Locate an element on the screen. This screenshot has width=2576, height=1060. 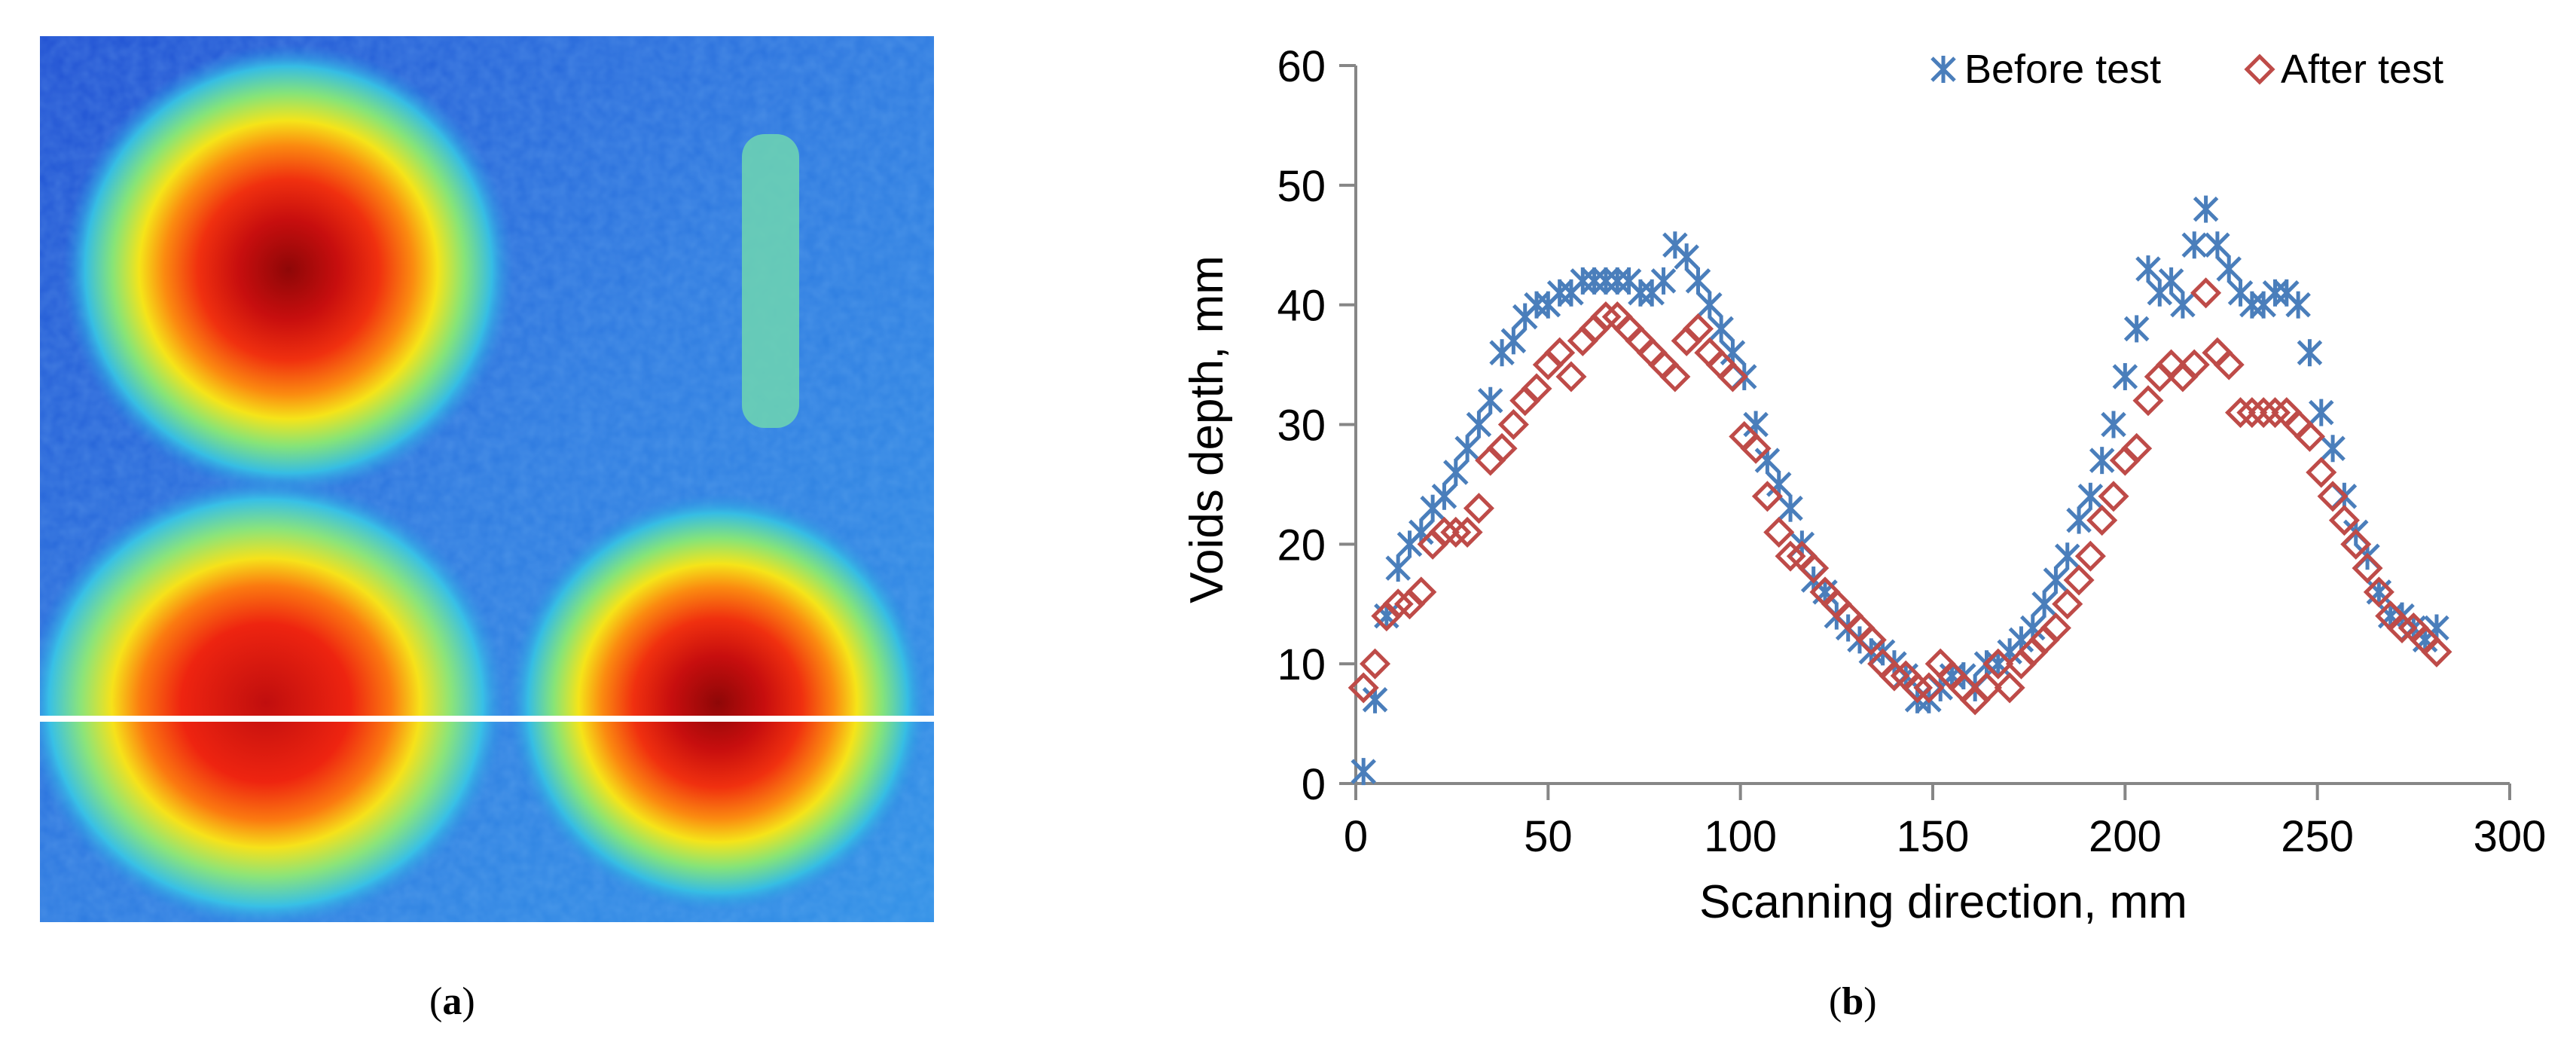
x-tick-label: 150 is located at coordinates (1934, 836).